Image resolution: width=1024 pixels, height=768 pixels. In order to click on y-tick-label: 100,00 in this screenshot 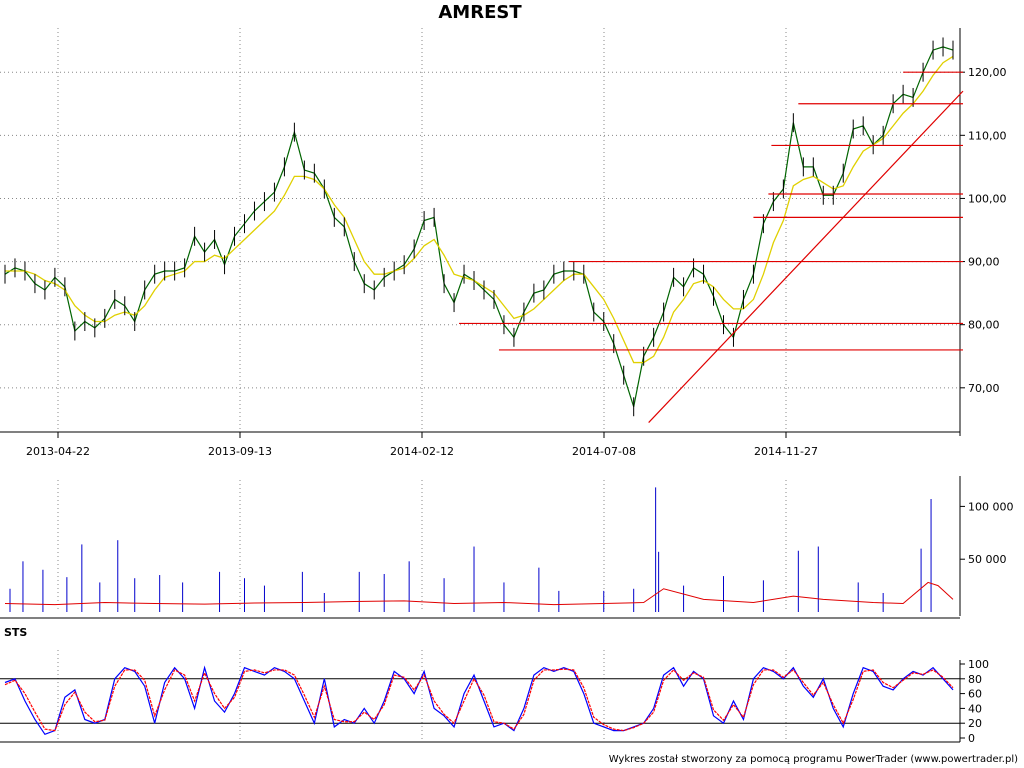, I will do `click(987, 198)`.